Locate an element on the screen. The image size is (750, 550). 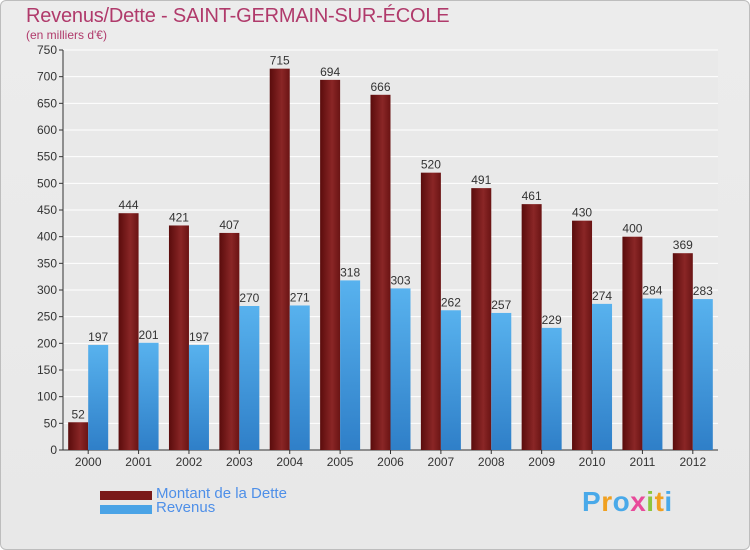
data-label-dette: 694 is located at coordinates (330, 72).